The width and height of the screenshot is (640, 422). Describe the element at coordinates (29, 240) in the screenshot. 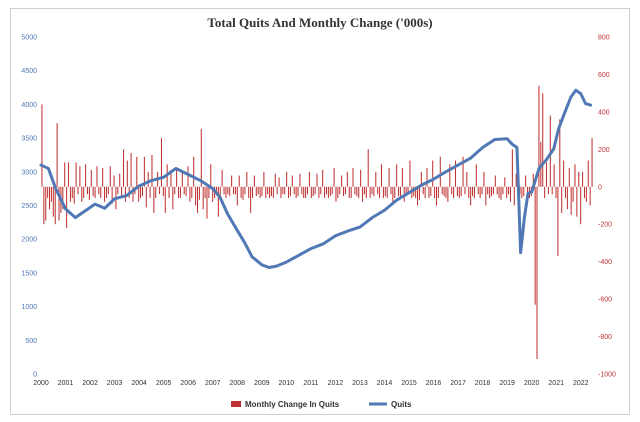

I see `left-tick-label: 2000` at that location.